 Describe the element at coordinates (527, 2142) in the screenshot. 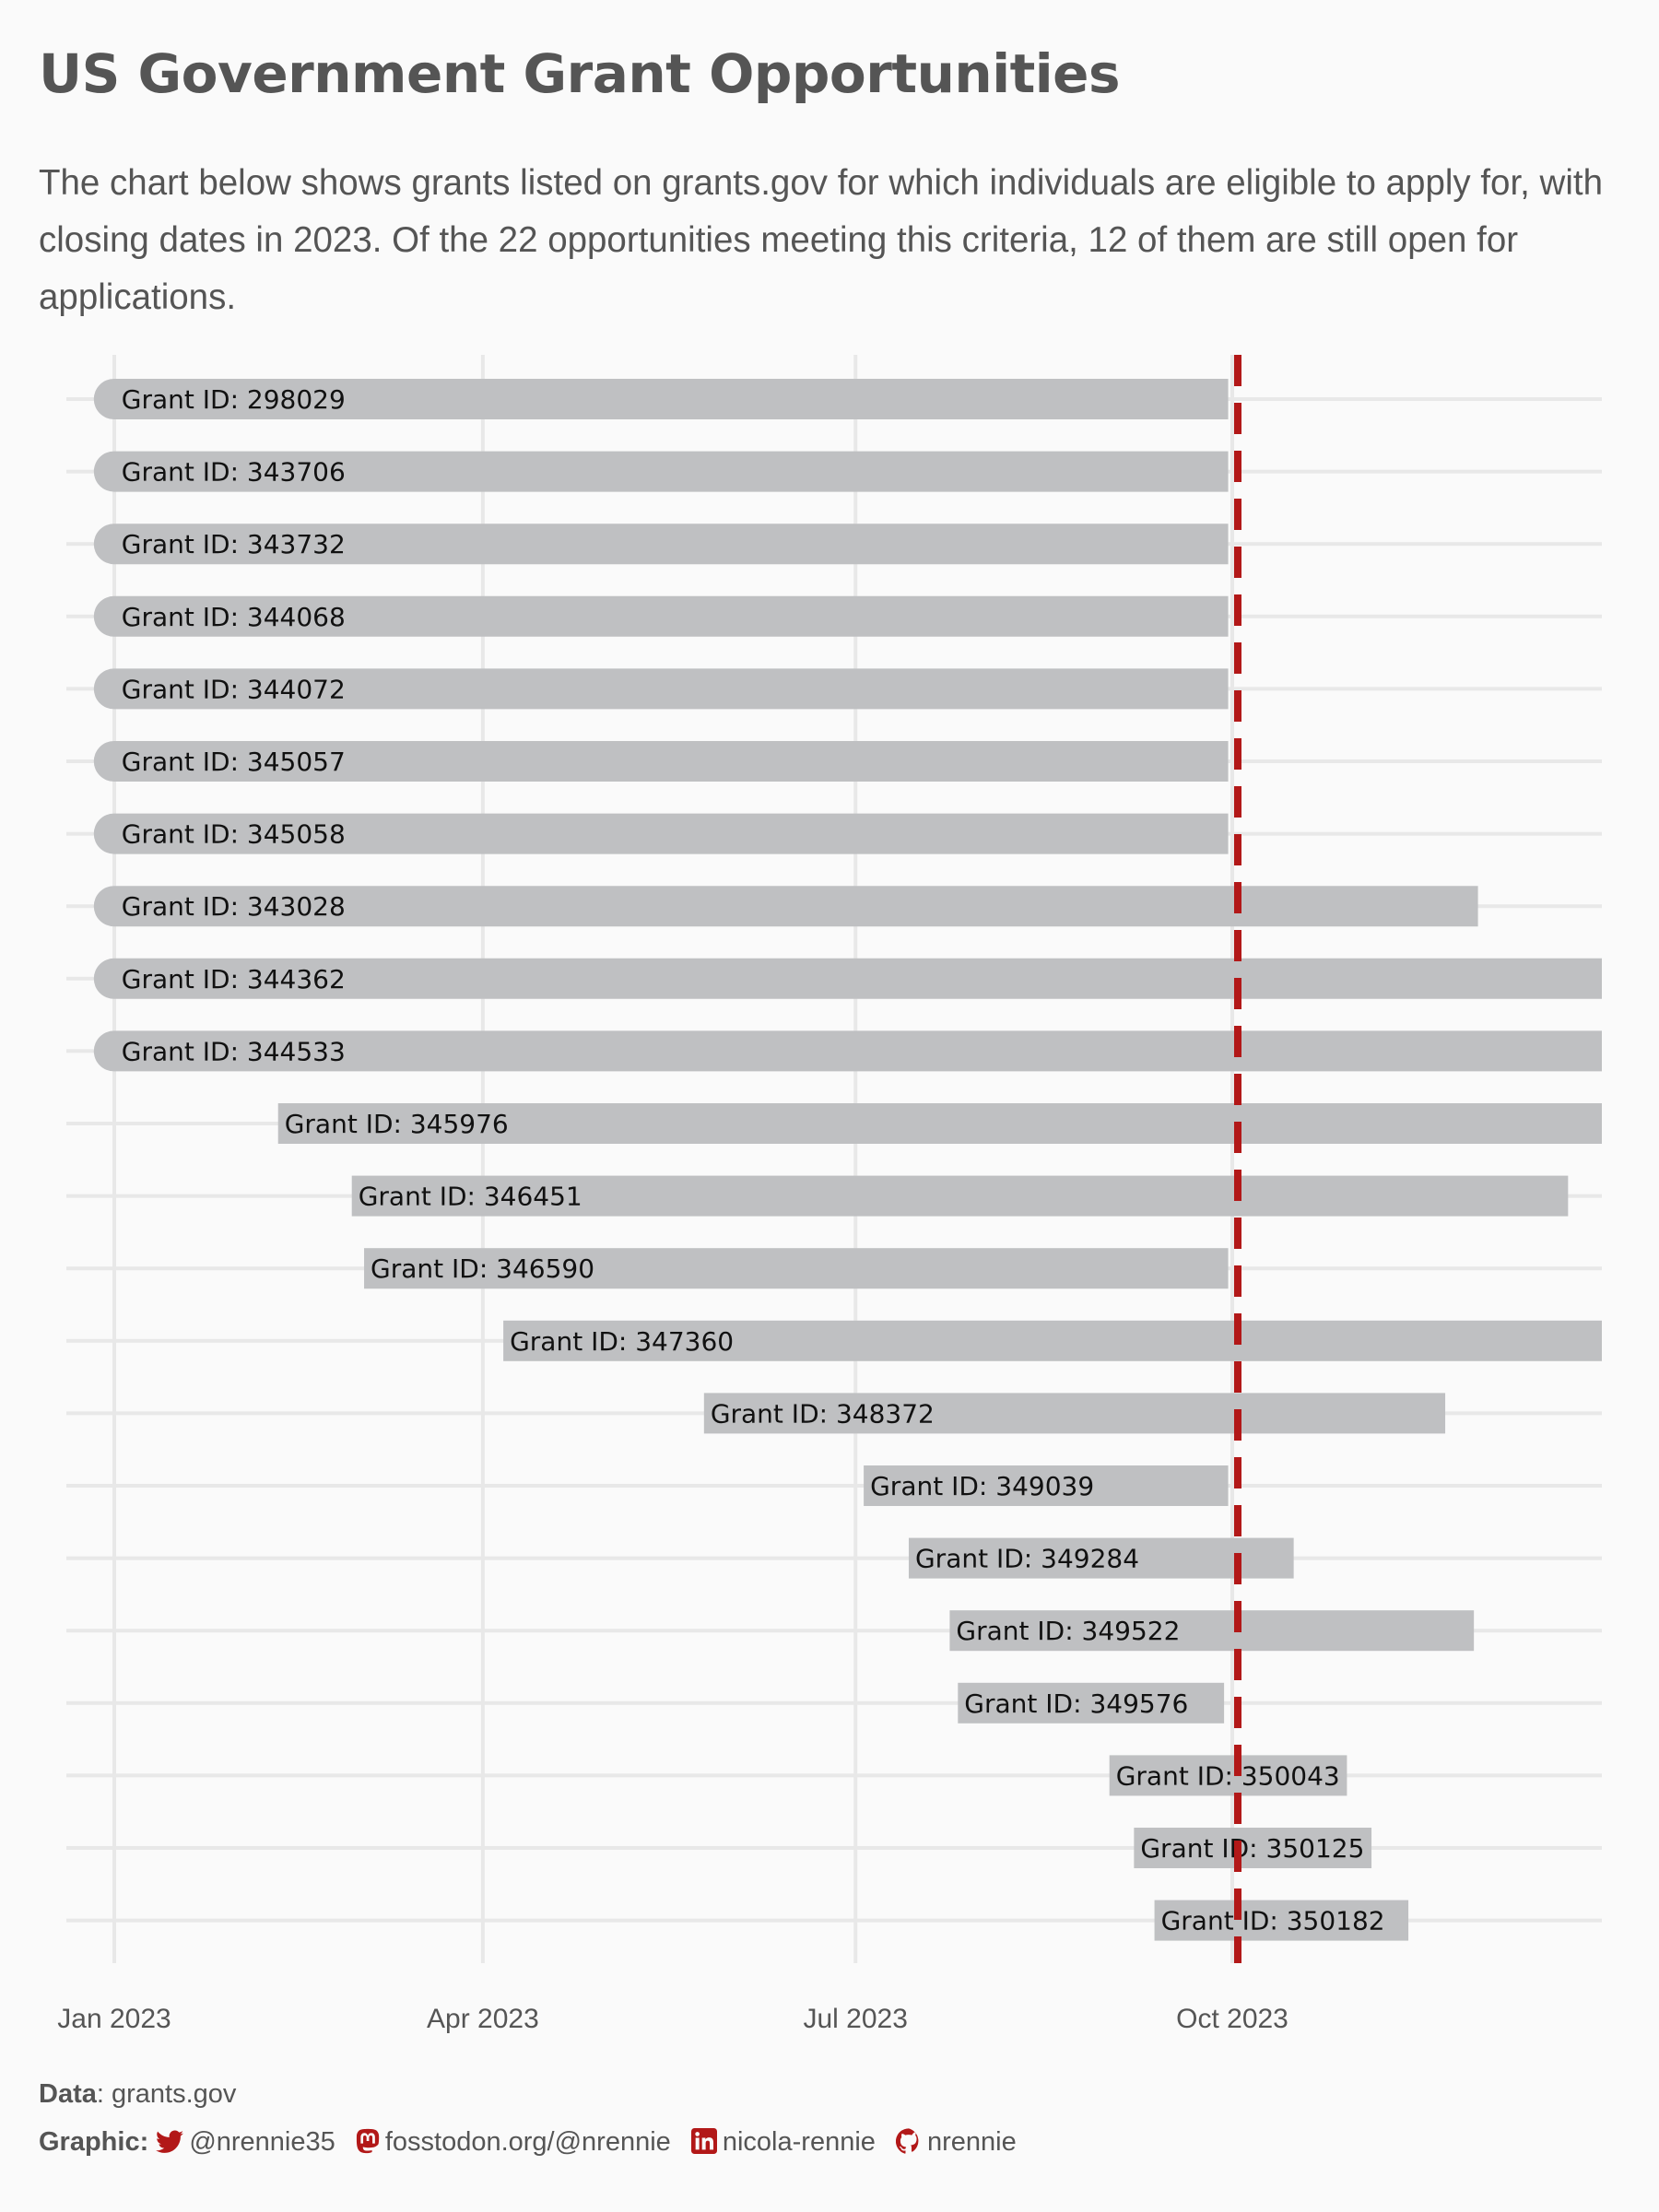

I see `mastodon-handle: fosstodon.org/@nrennie` at that location.